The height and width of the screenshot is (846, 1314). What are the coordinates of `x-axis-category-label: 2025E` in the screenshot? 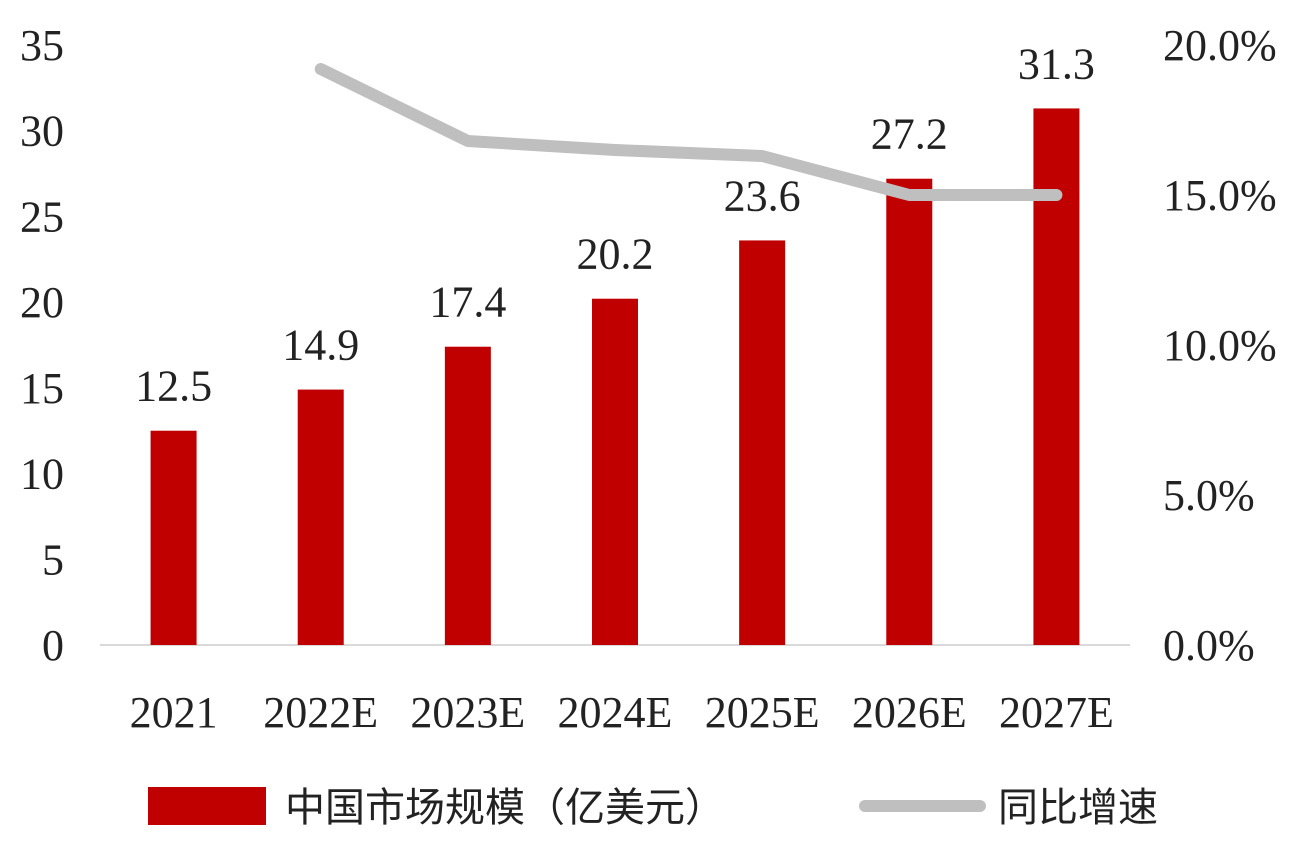 It's located at (762, 712).